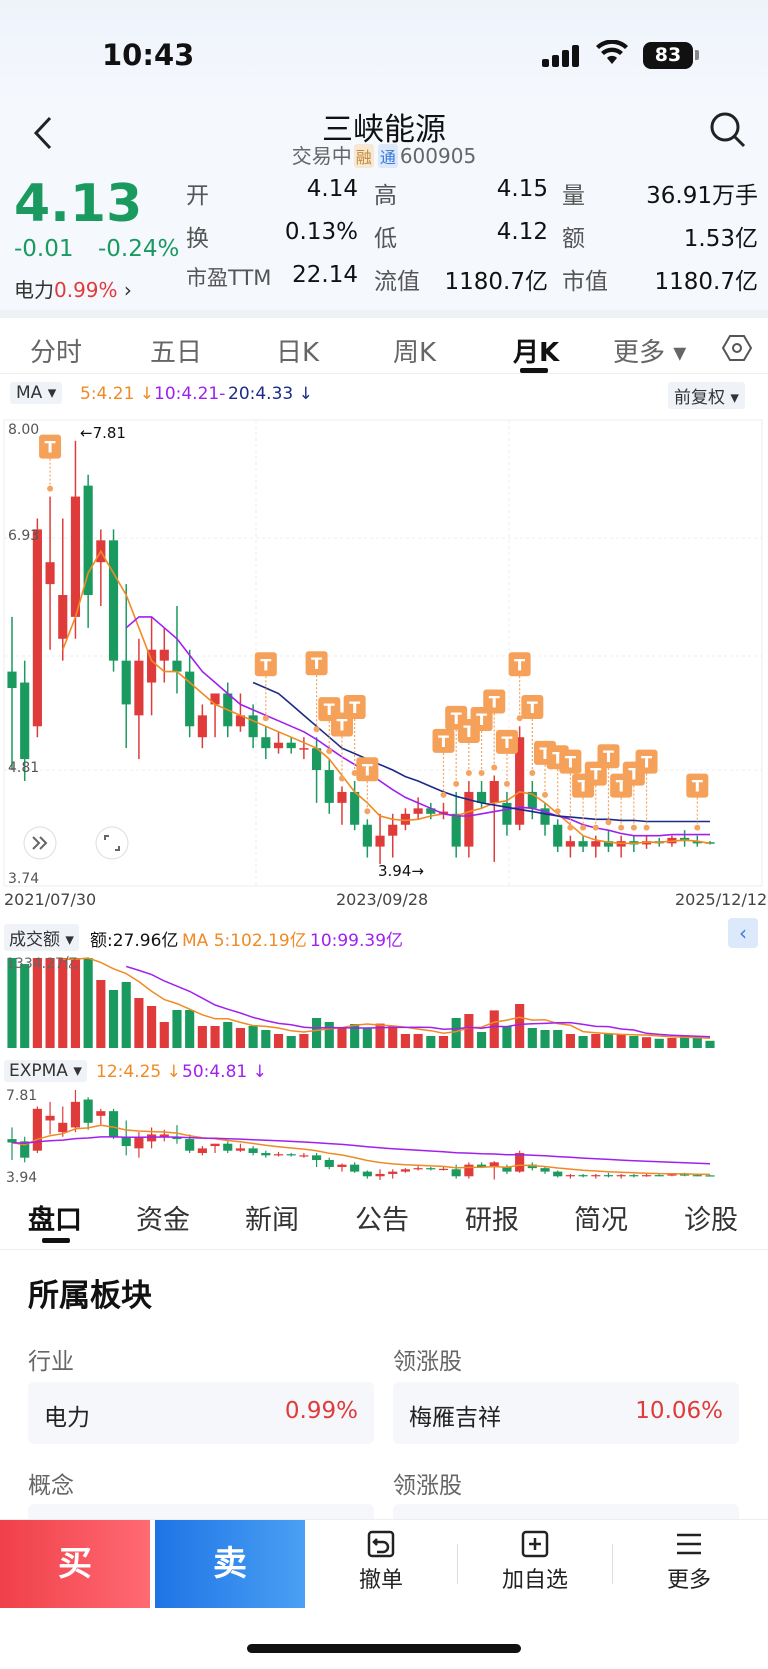 Image resolution: width=768 pixels, height=1669 pixels. I want to click on volume-max-label: 1334.27亿, so click(42, 964).